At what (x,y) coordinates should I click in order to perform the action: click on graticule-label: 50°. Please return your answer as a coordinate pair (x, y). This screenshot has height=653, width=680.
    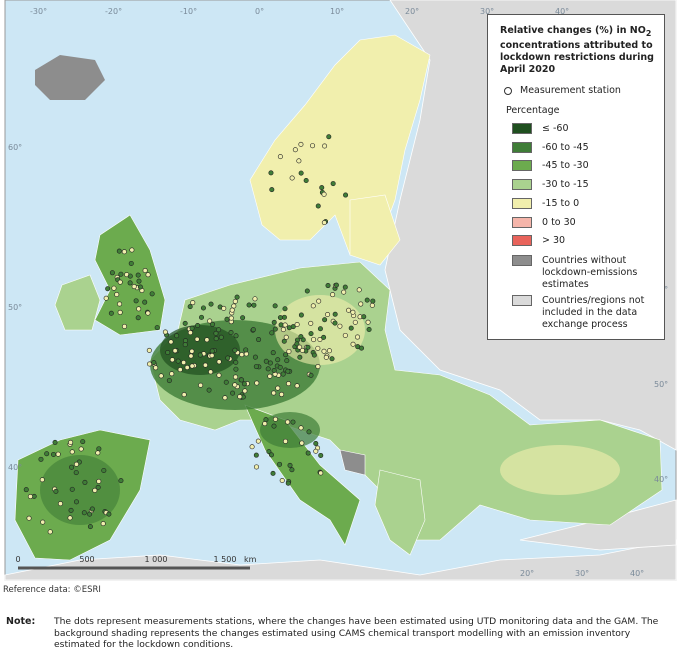
    Looking at the image, I should click on (15, 307).